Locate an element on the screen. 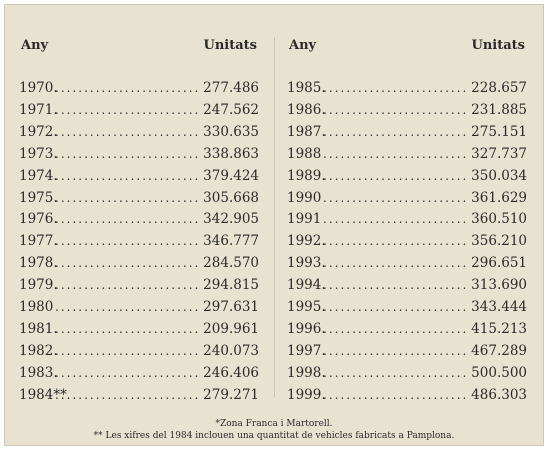 This screenshot has width=550, height=453. year-cell: 1988 is located at coordinates (304, 153).